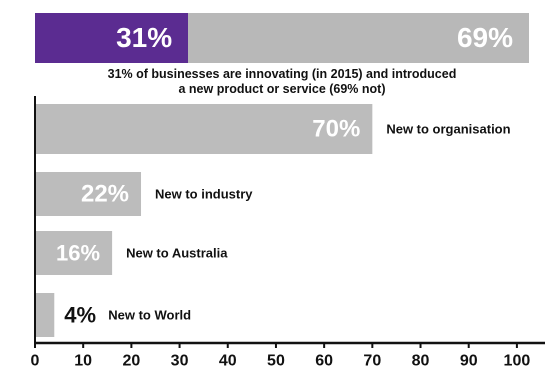 The image size is (559, 369). I want to click on bar-value-label-3: 4%, so click(80, 315).